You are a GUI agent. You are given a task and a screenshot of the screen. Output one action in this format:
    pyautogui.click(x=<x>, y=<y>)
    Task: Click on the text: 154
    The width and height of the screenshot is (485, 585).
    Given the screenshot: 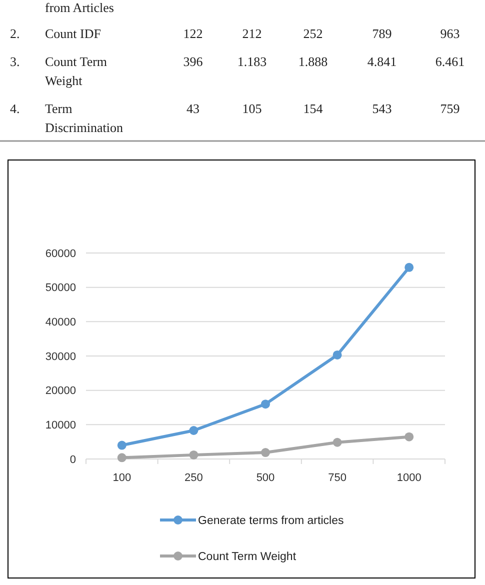 What is the action you would take?
    pyautogui.click(x=313, y=108)
    